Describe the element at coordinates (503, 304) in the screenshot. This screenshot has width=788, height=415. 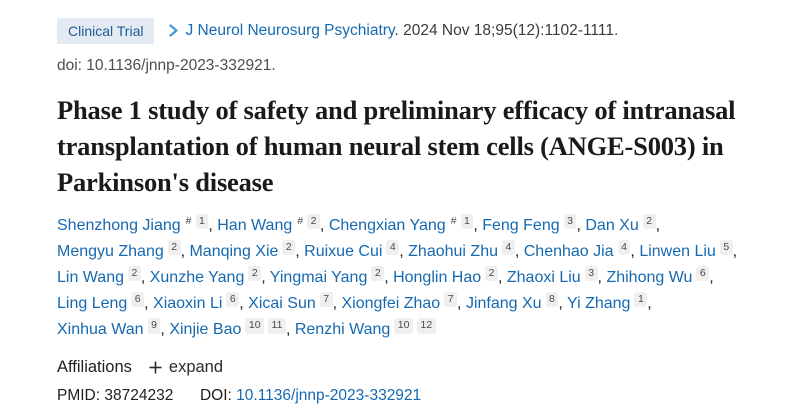
I see `author-link: Jinfang Xu` at that location.